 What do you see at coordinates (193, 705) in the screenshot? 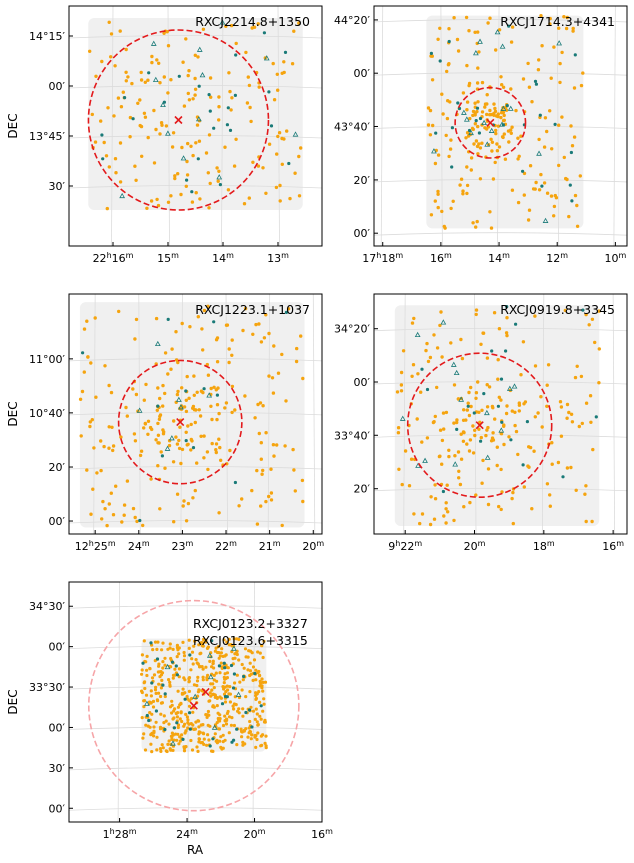
I see `r200-circle` at bounding box center [193, 705].